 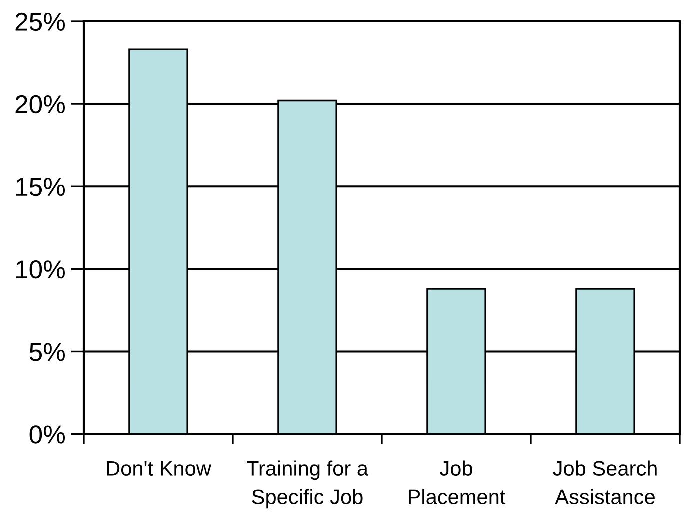 What do you see at coordinates (605, 482) in the screenshot?
I see `x-tick-label: Job Search Assistance` at bounding box center [605, 482].